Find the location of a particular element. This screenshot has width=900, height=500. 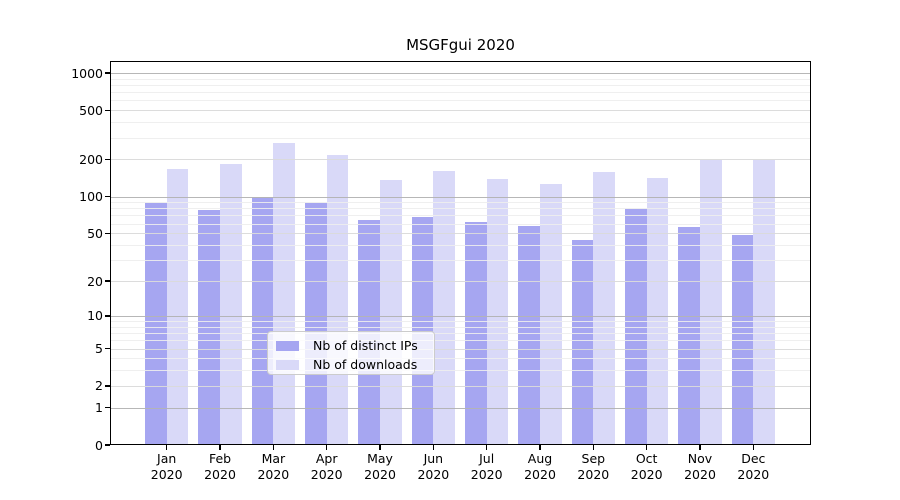

bar-downloads-jul is located at coordinates (497, 312).